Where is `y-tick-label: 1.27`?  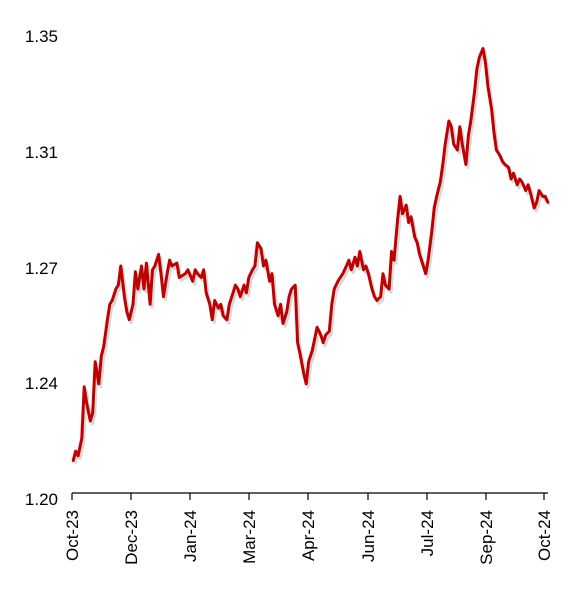 y-tick-label: 1.27 is located at coordinates (41, 268).